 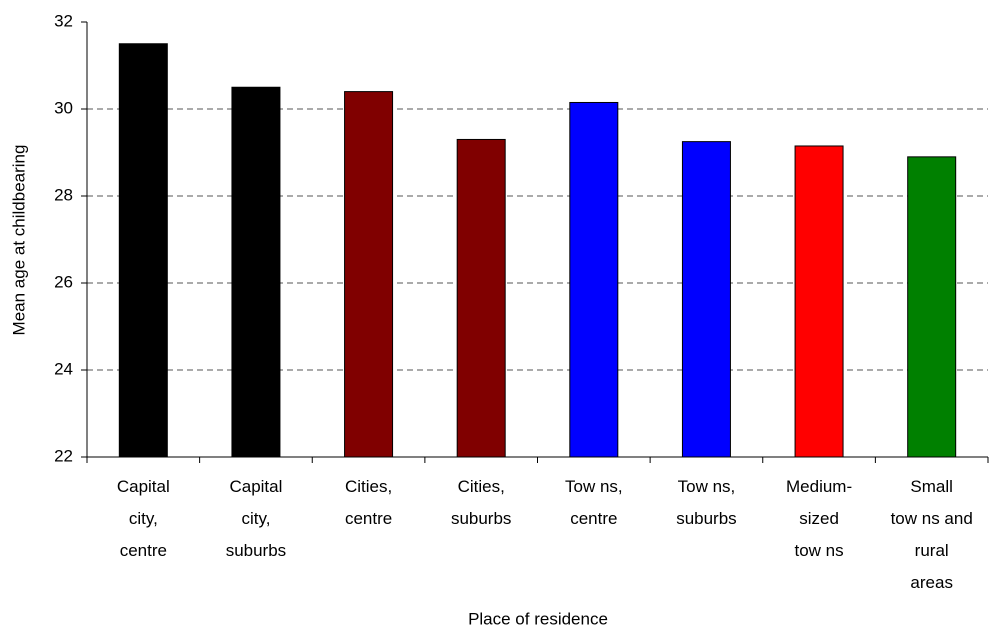 I want to click on x-tick-label: Medium-sized tow ns, so click(x=819, y=518).